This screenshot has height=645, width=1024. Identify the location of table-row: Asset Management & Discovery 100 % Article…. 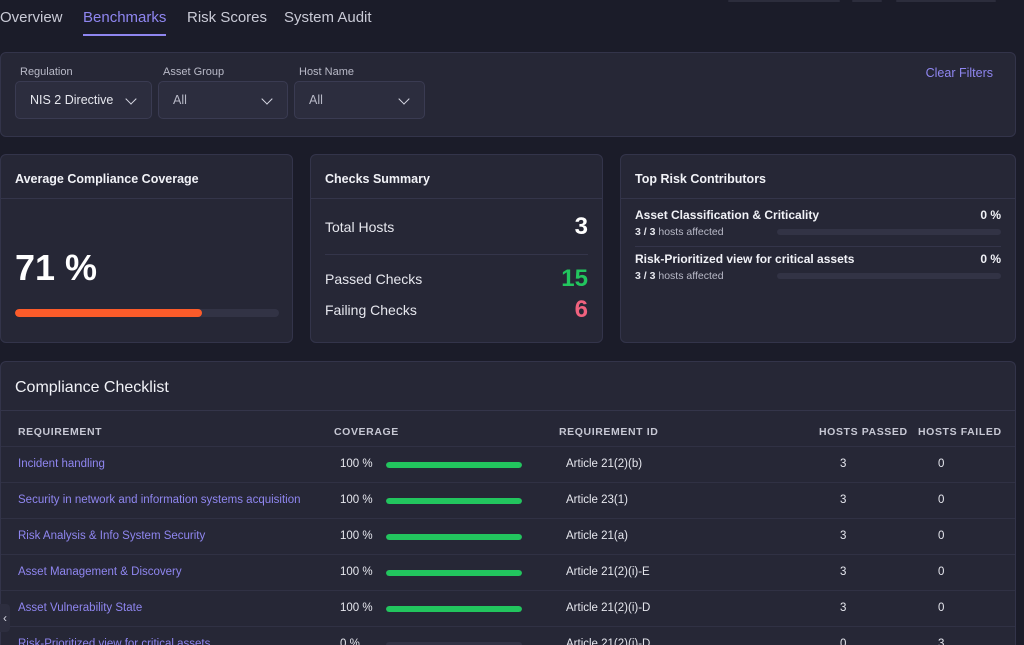
(508, 572).